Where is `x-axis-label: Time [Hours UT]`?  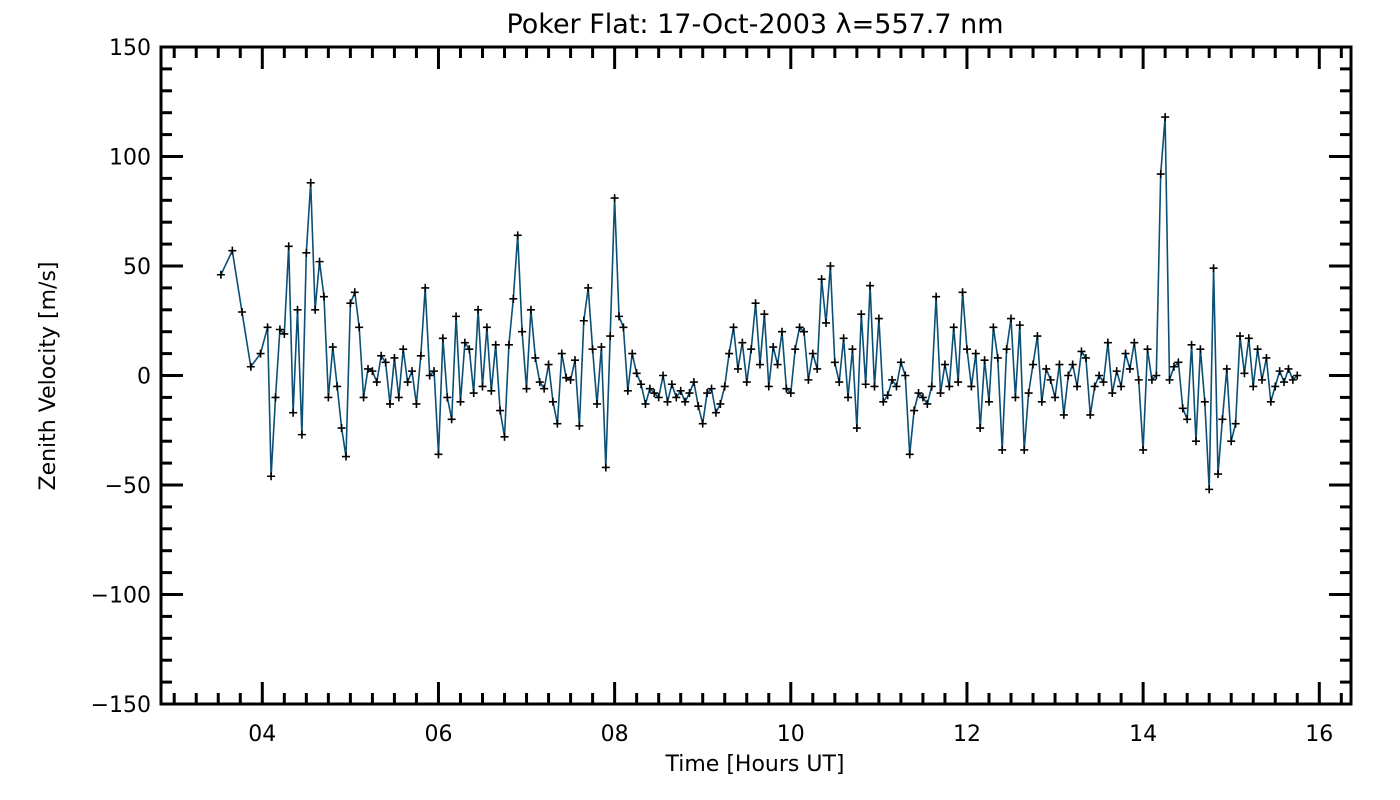 x-axis-label: Time [Hours UT] is located at coordinates (755, 764).